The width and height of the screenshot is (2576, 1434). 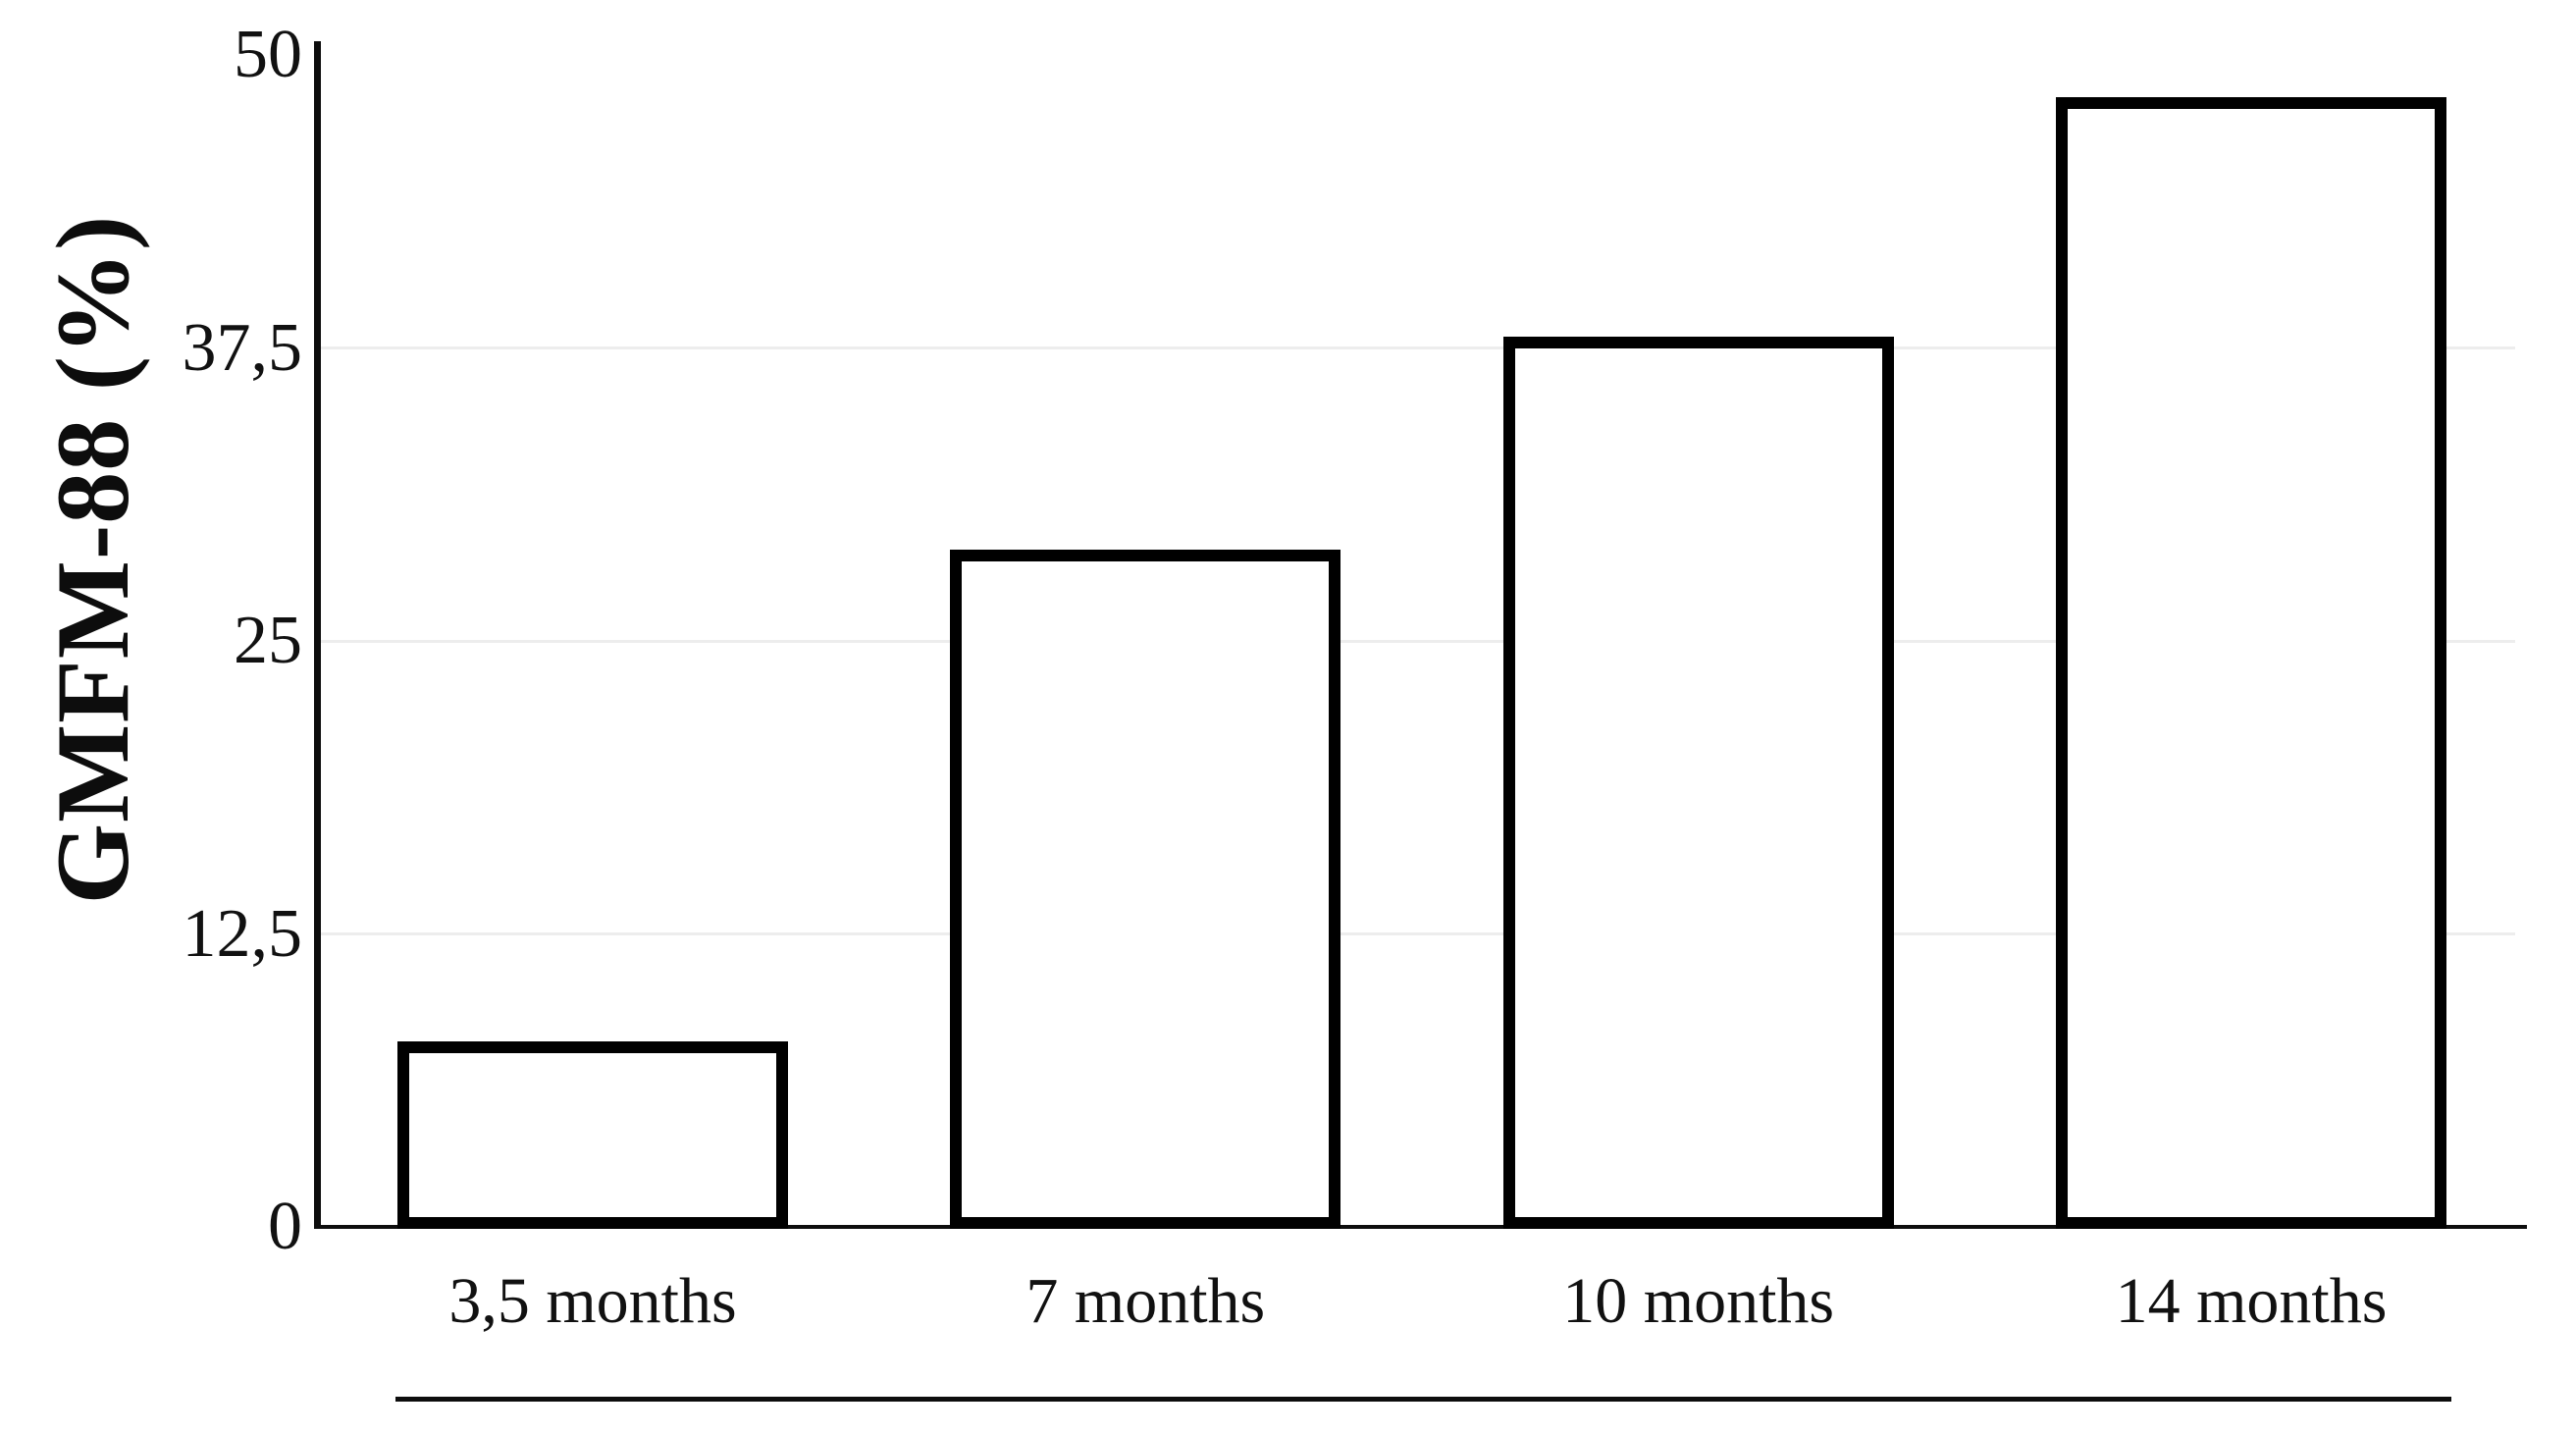 What do you see at coordinates (2251, 662) in the screenshot?
I see `bar-14-months` at bounding box center [2251, 662].